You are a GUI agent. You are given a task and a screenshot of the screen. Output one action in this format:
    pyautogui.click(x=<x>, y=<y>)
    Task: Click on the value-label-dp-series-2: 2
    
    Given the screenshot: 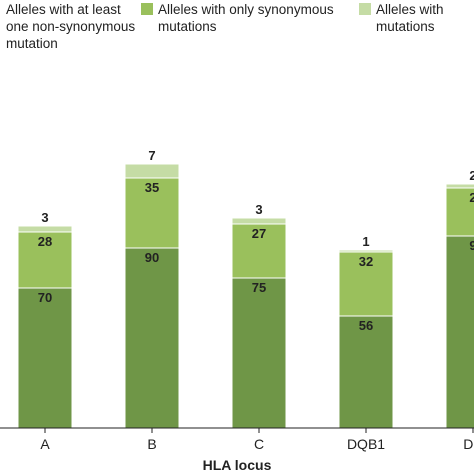 What is the action you would take?
    pyautogui.click(x=471, y=197)
    